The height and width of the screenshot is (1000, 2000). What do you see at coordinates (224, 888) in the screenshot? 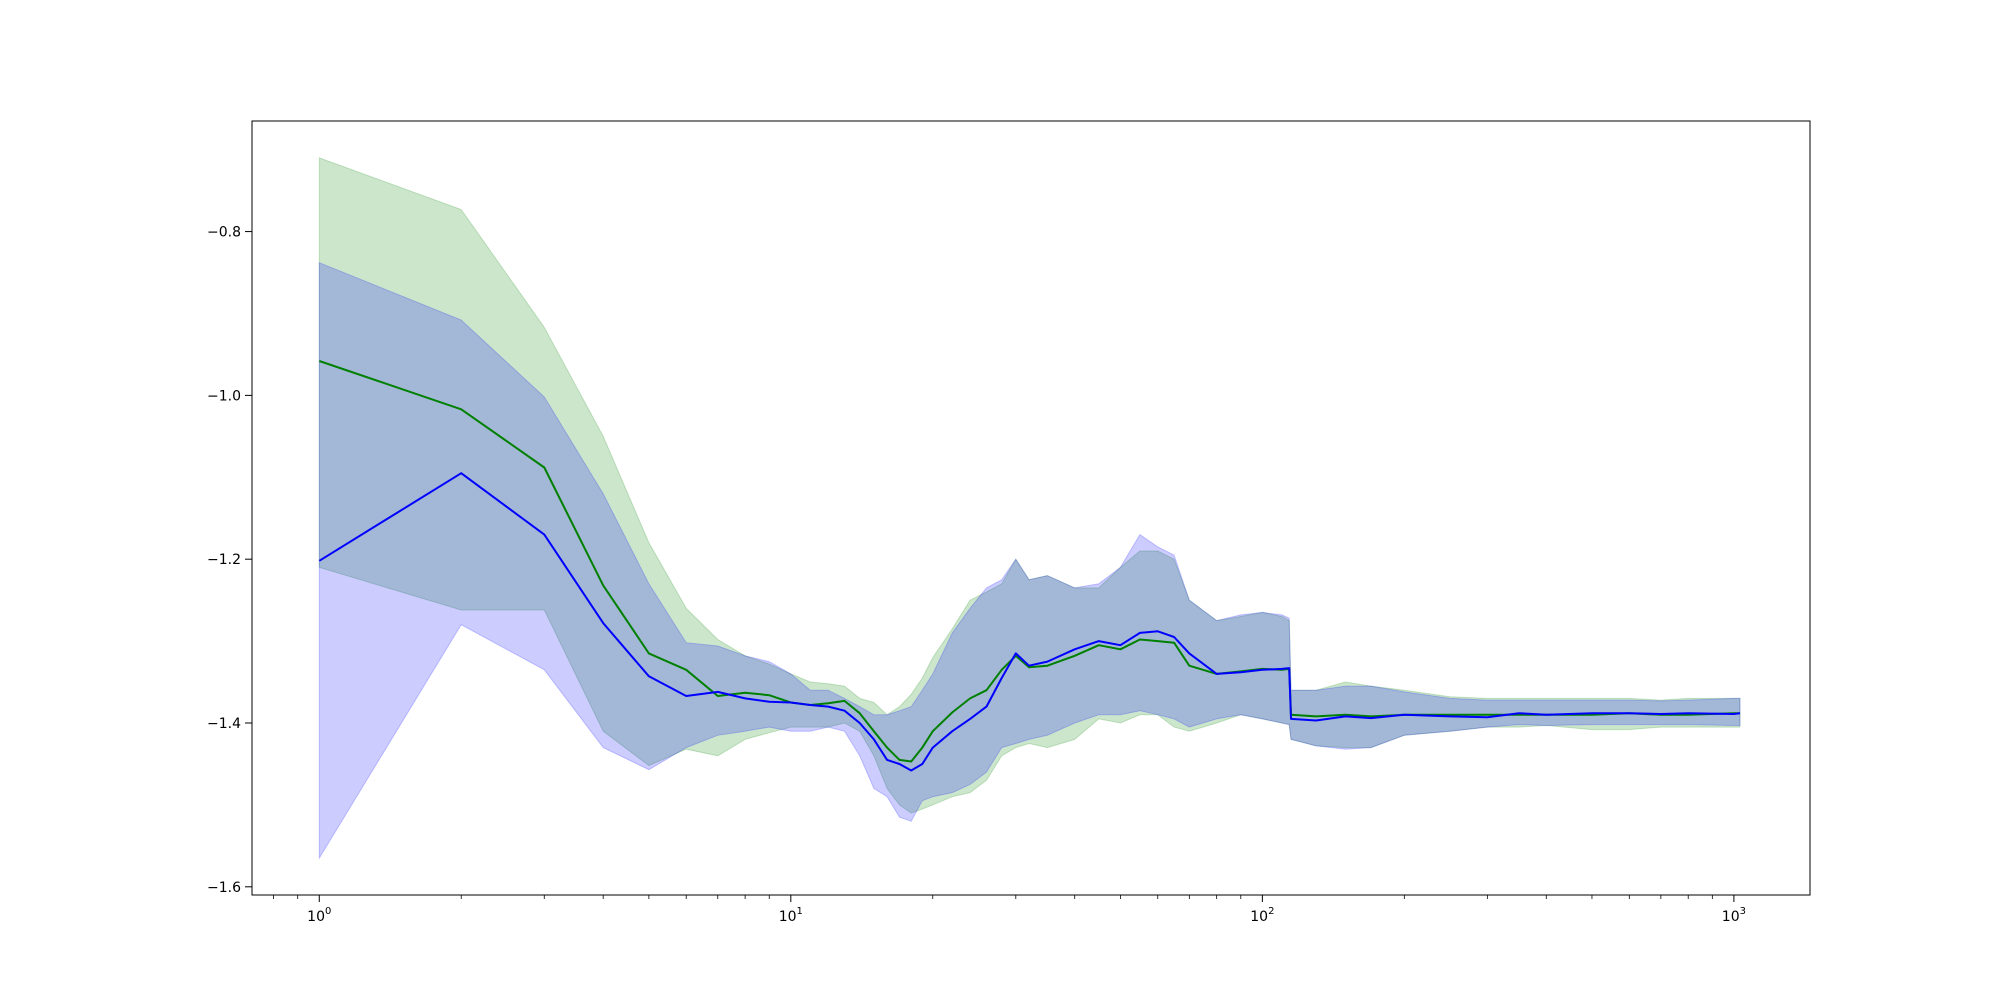
I see `y-tick-label: −1.6` at bounding box center [224, 888].